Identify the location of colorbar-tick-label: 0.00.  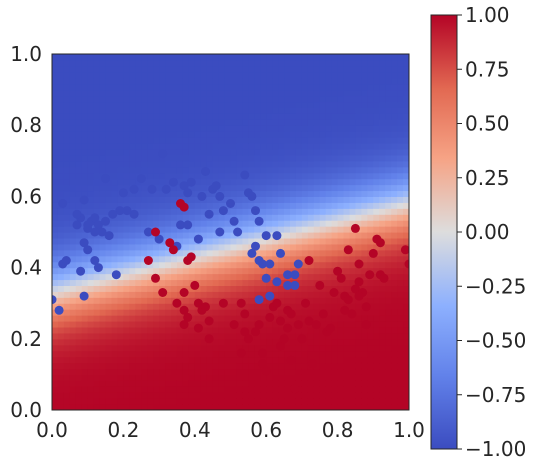
(487, 232).